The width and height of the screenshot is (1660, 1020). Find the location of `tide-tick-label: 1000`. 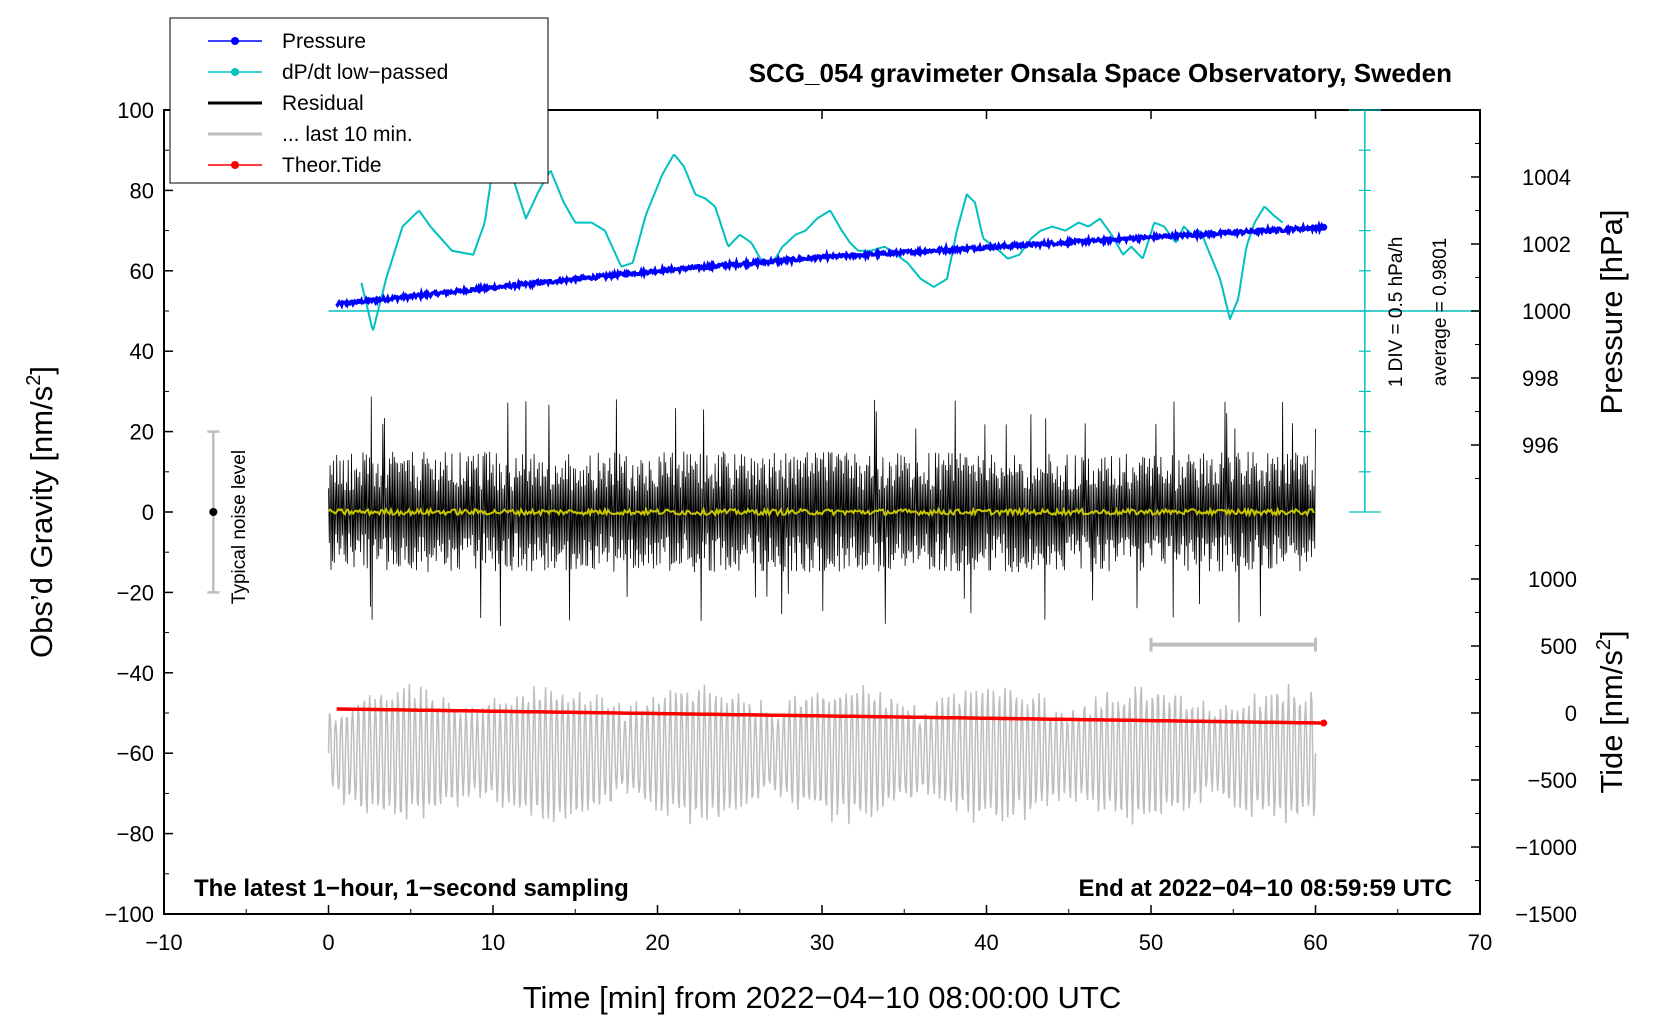

tide-tick-label: 1000 is located at coordinates (1552, 579).